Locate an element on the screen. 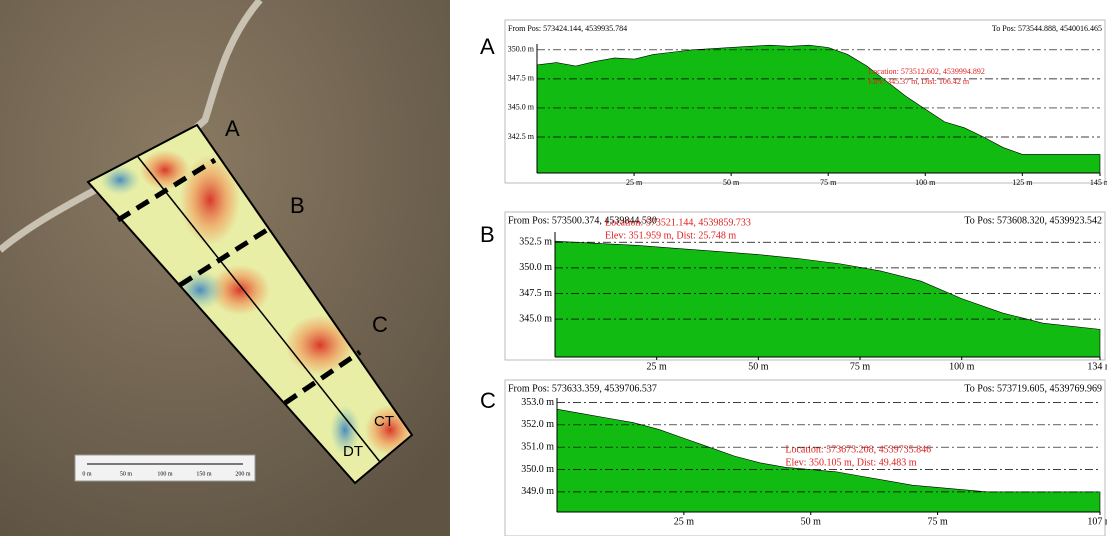 The image size is (1107, 541). midline is located at coordinates (259, 309).